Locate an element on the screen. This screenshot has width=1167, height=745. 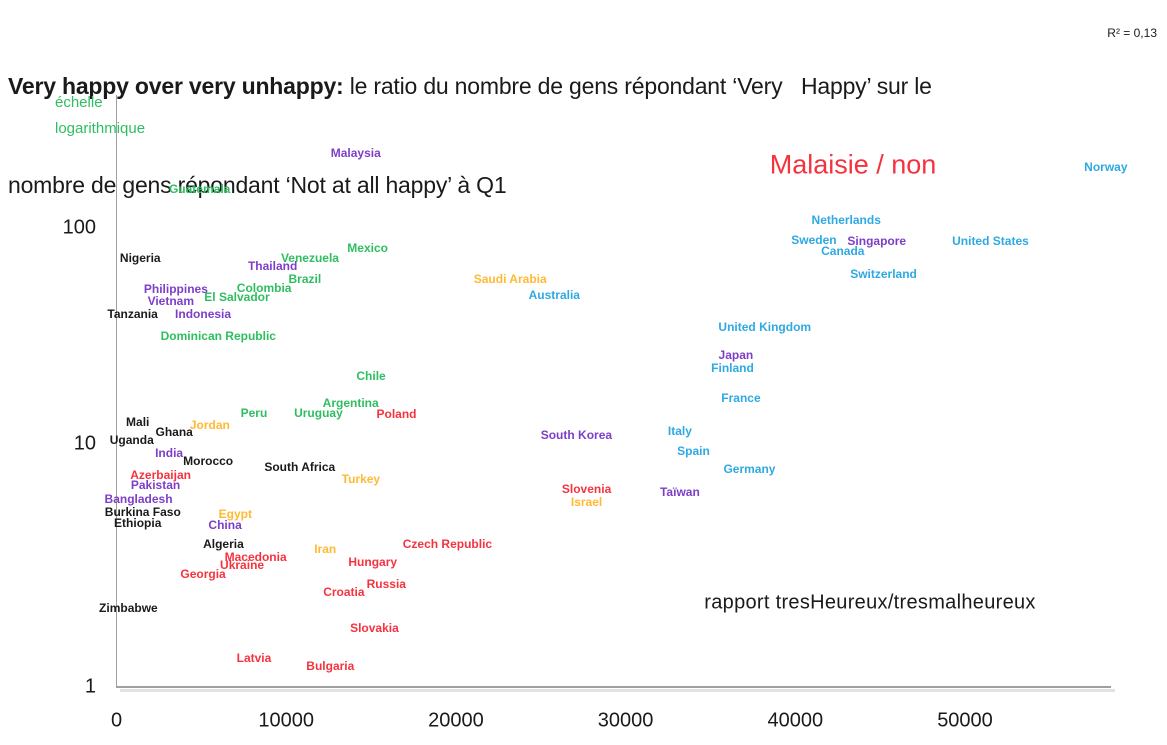
log-scale-note-line1: échelle is located at coordinates (79, 102).